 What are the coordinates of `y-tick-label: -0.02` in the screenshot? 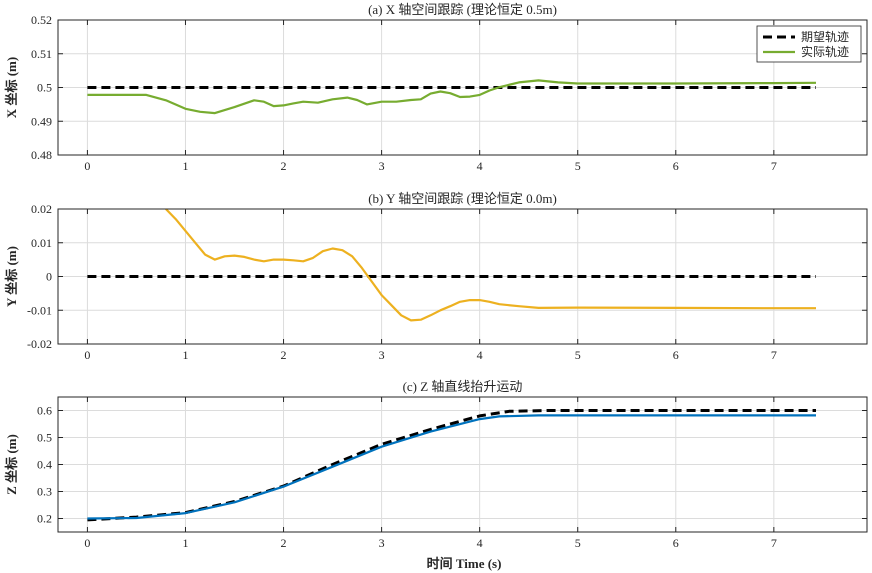 It's located at (39, 344).